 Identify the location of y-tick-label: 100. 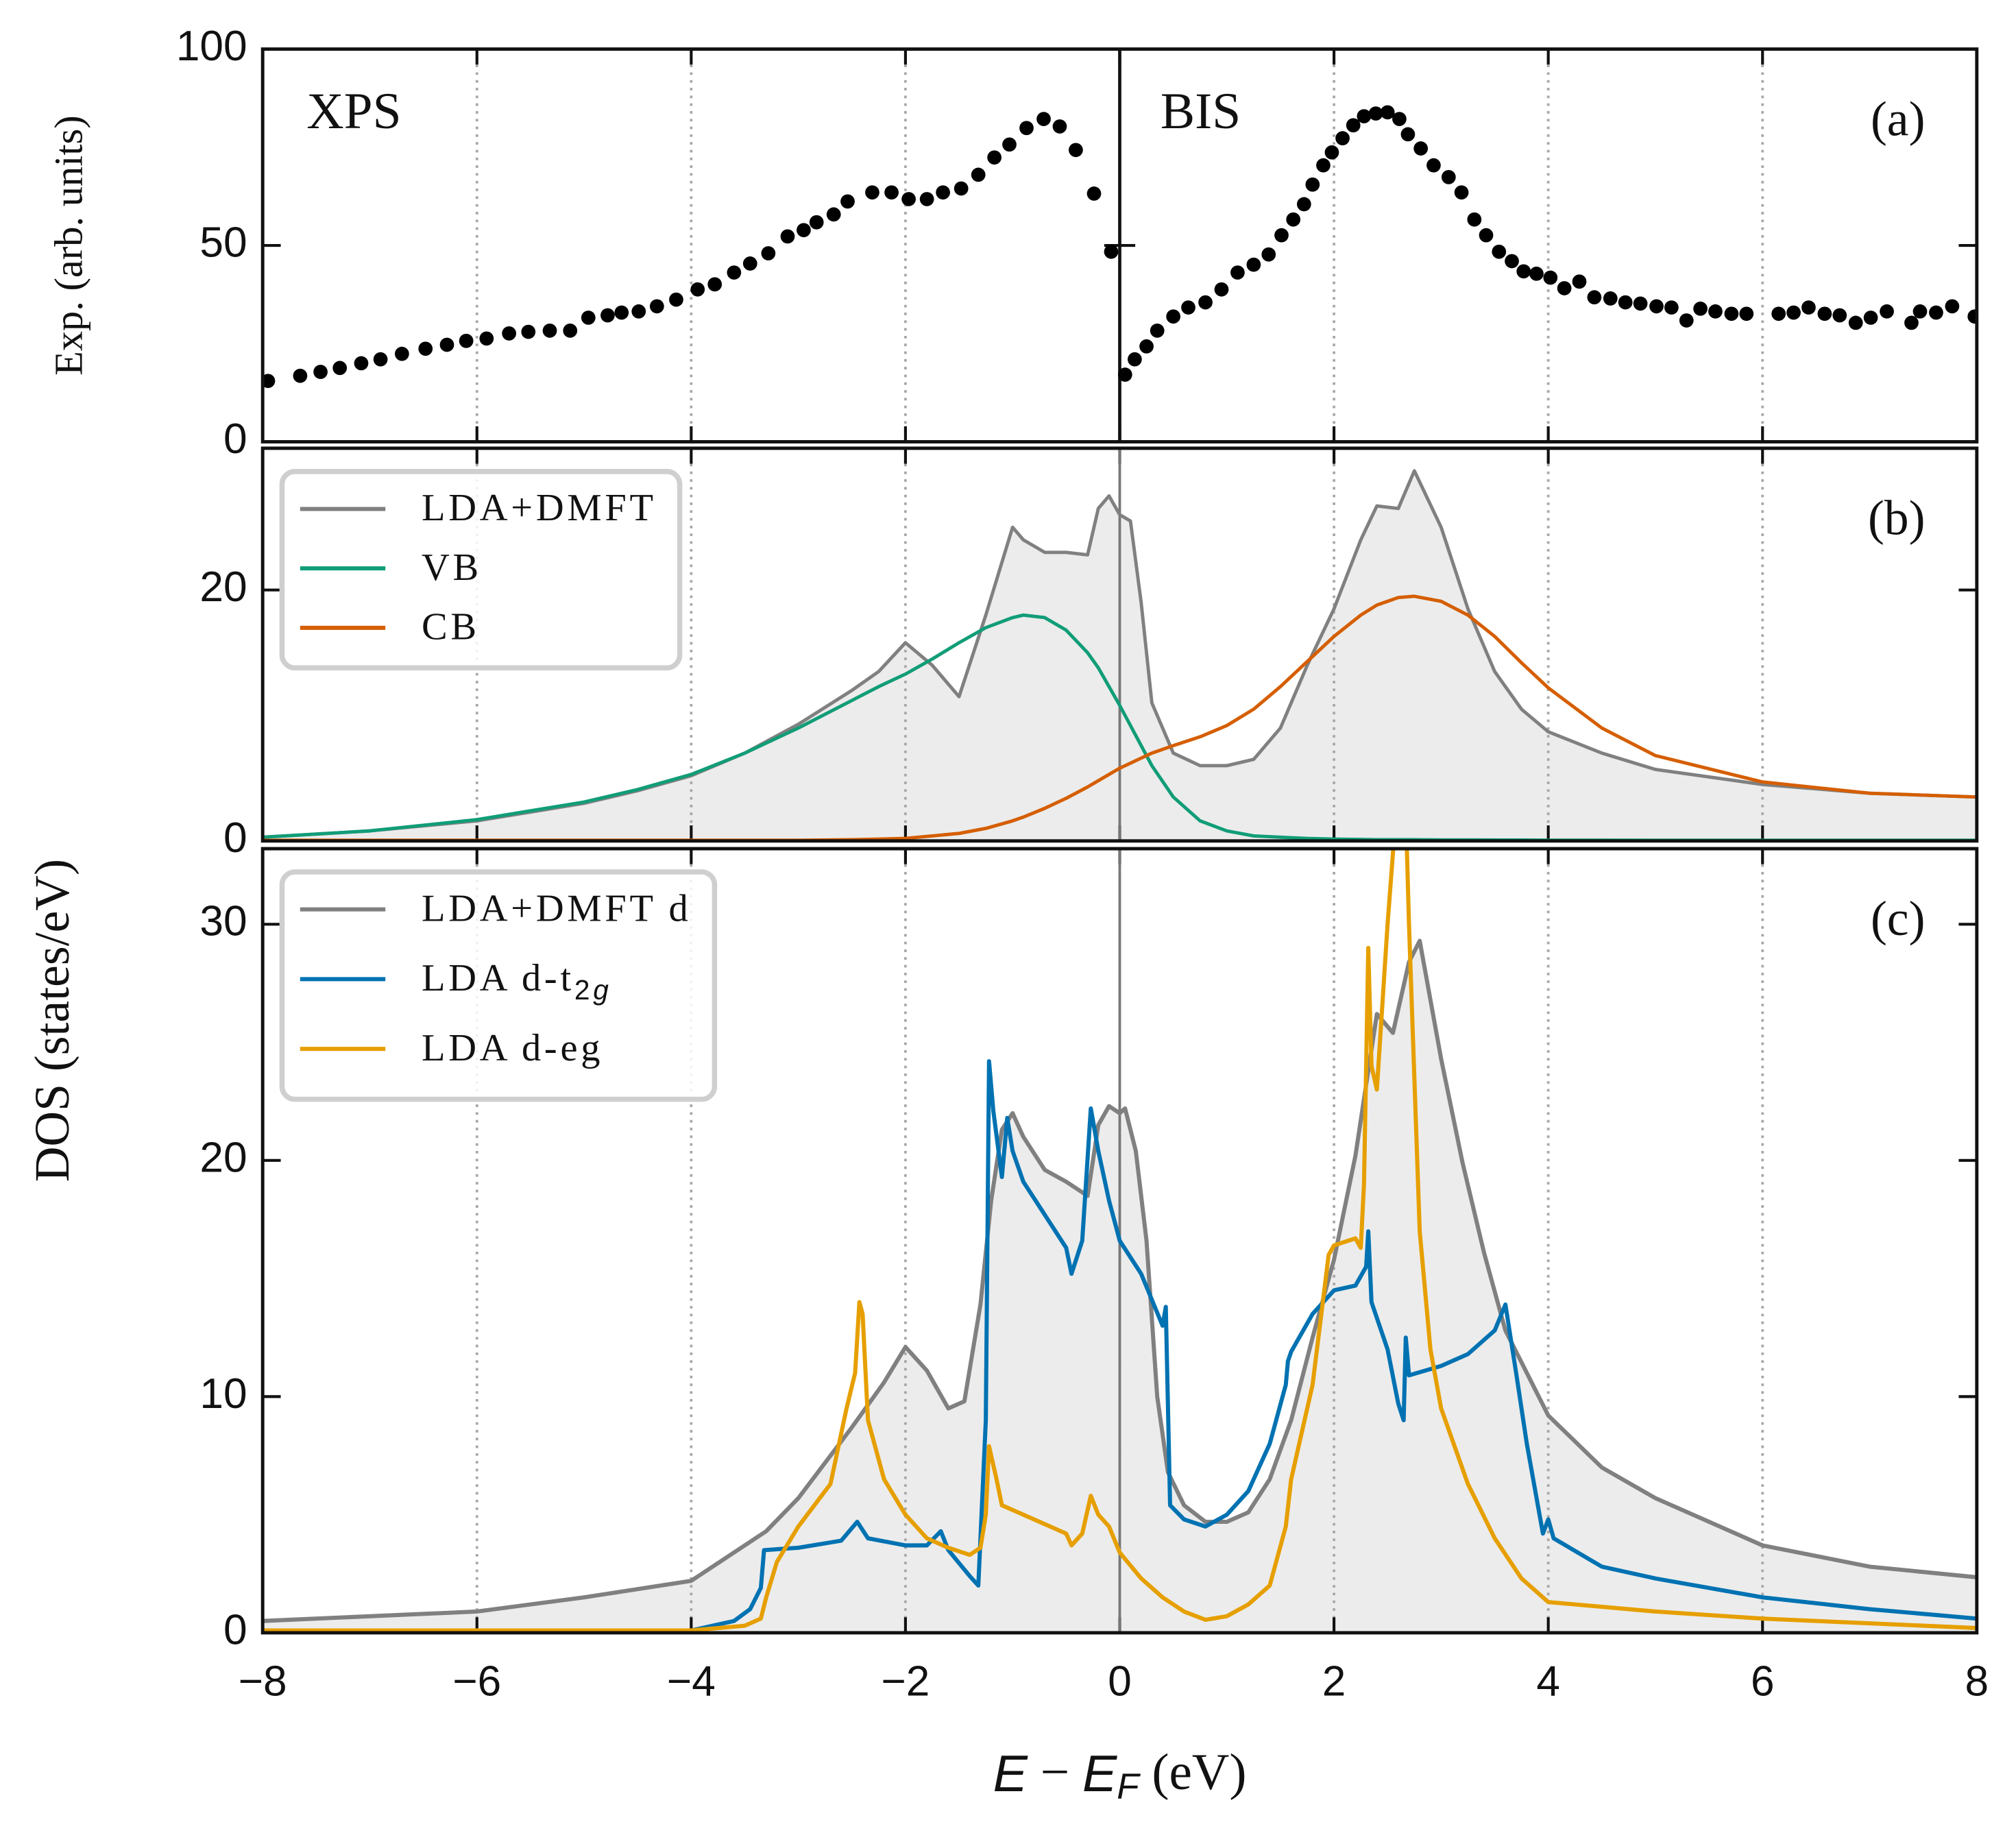
(211, 46).